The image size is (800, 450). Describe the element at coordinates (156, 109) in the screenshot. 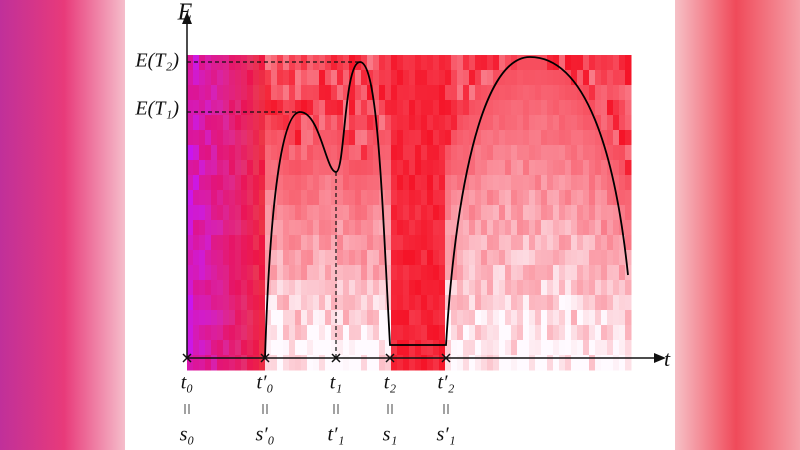

I see `level-label: E(T₁)` at that location.